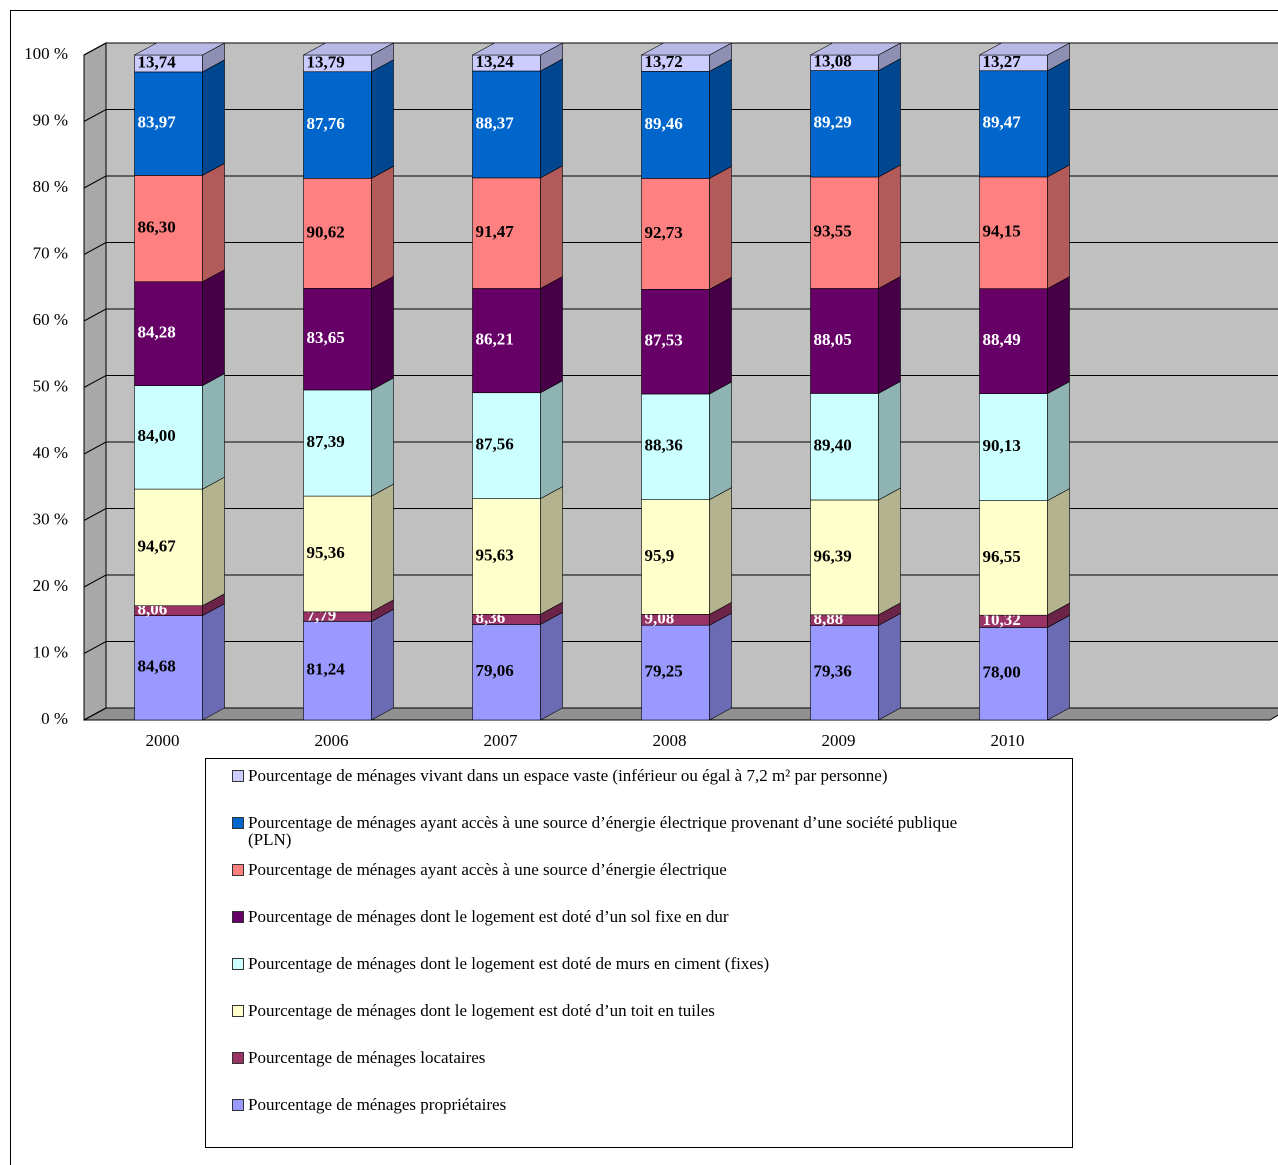  What do you see at coordinates (50, 651) in the screenshot?
I see `y-tick-label: 10 %` at bounding box center [50, 651].